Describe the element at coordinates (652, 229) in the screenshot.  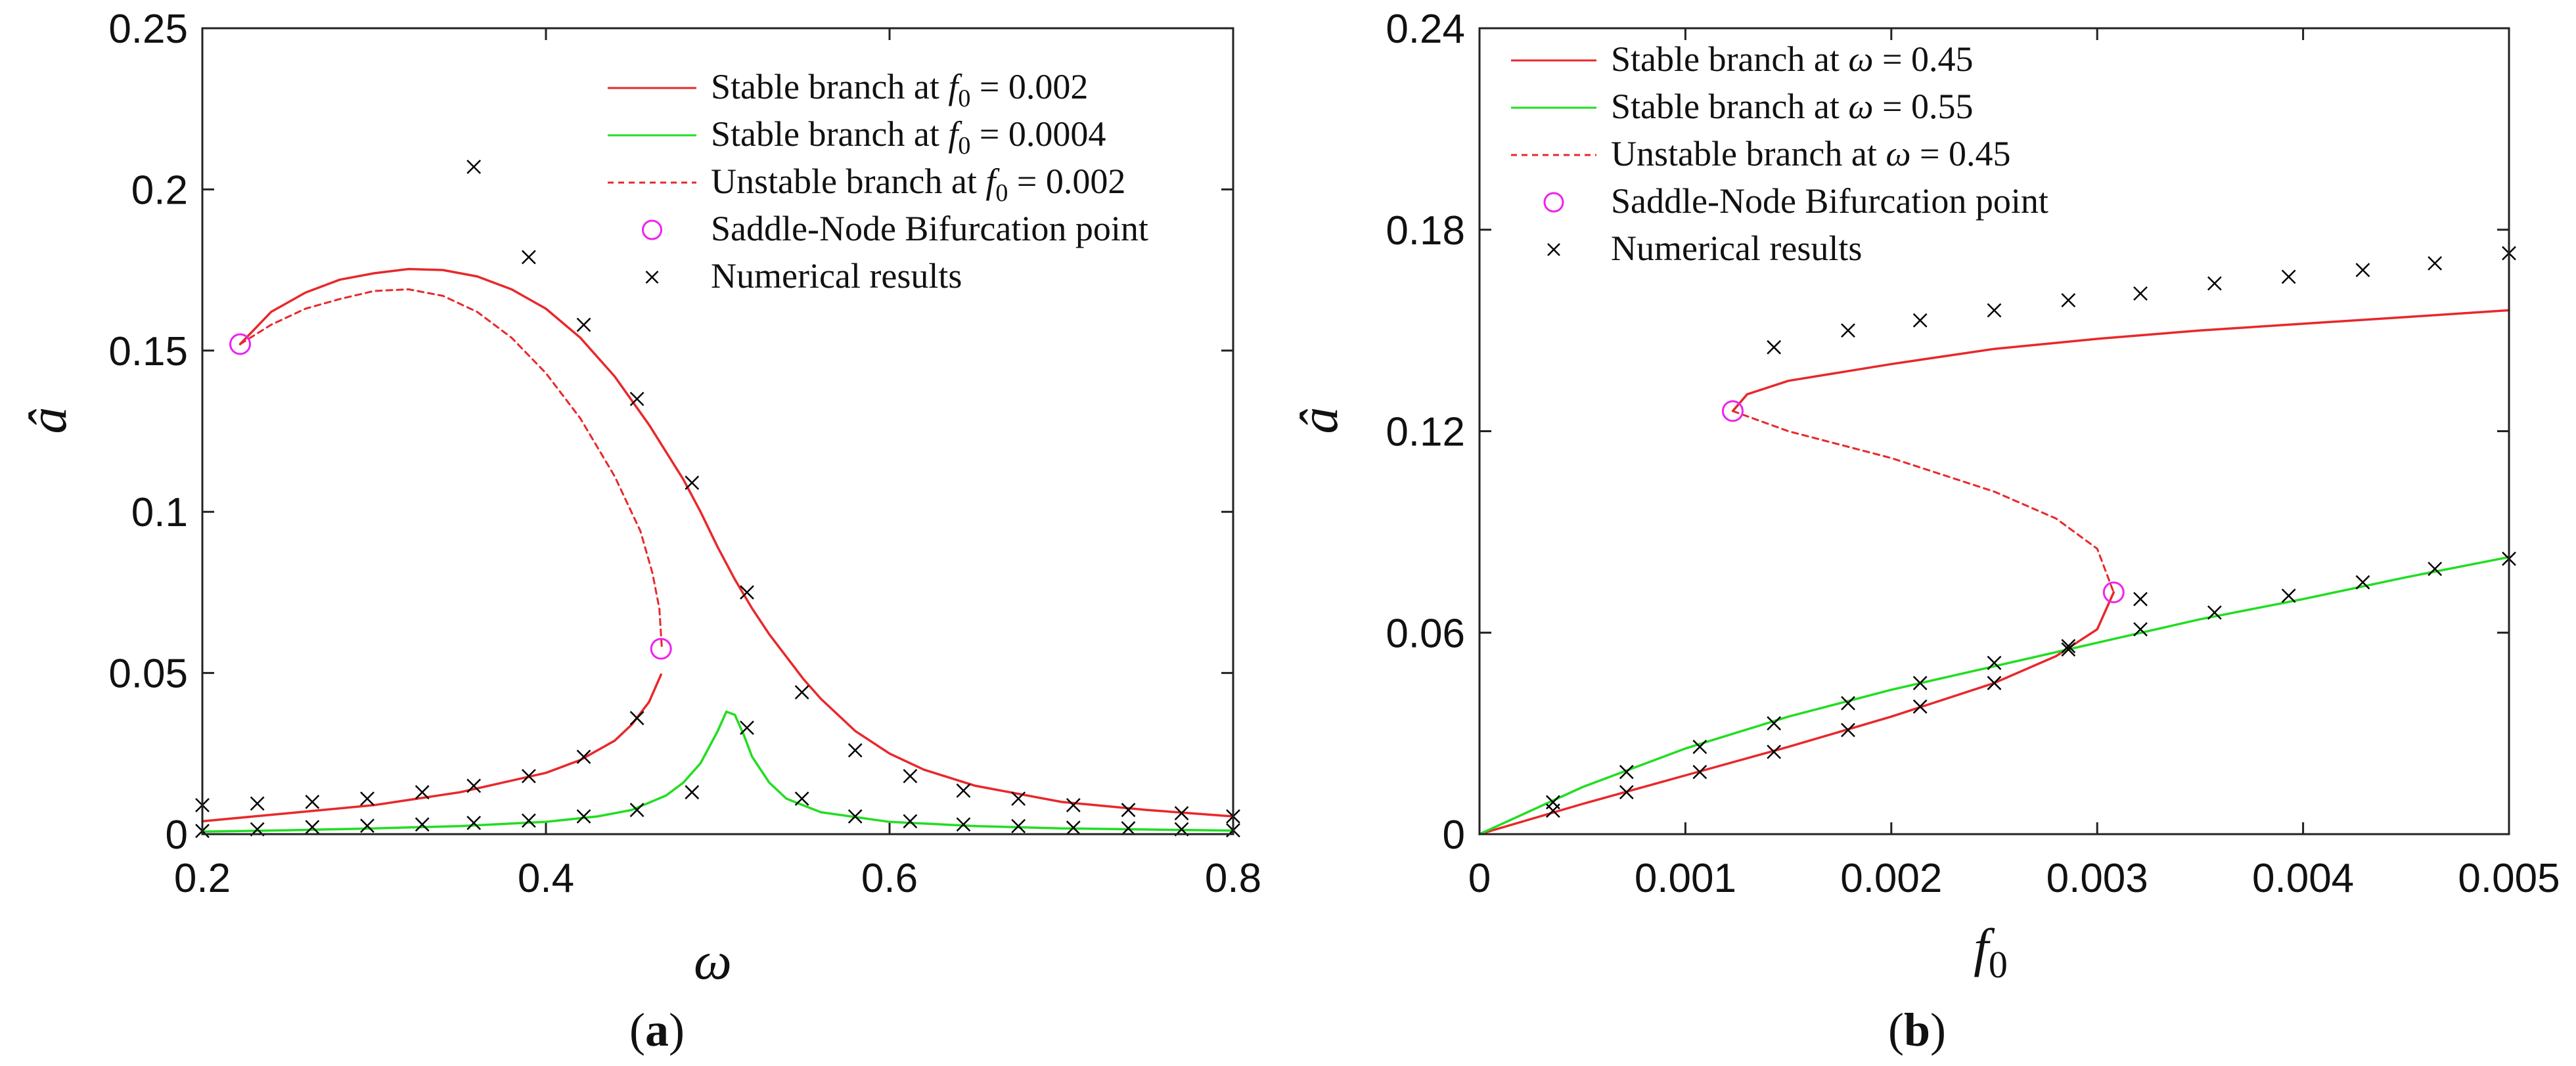
I see `panel-a-legend-swatch-bifurcation` at that location.